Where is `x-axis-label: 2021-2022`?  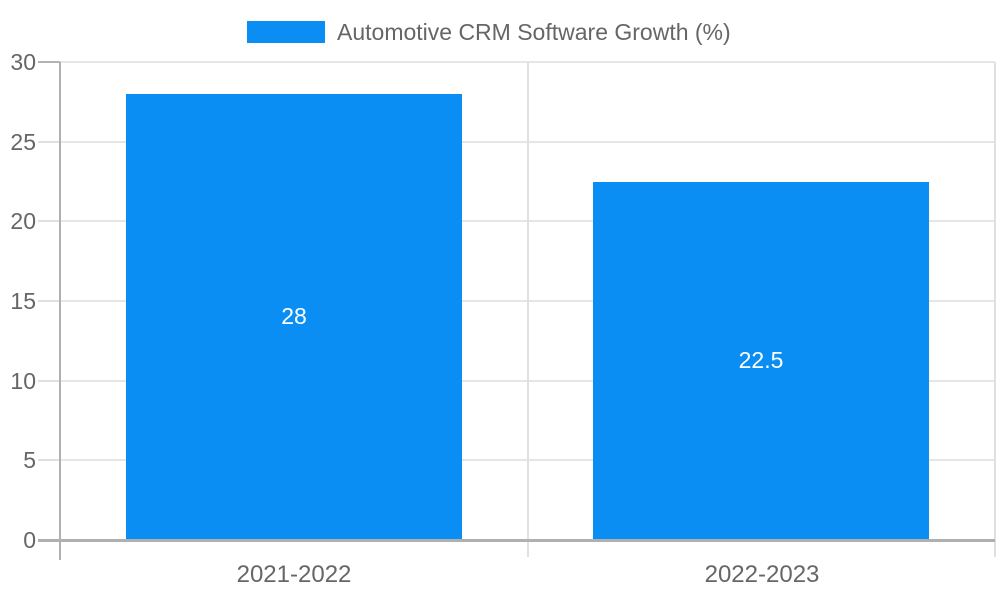
x-axis-label: 2021-2022 is located at coordinates (294, 574).